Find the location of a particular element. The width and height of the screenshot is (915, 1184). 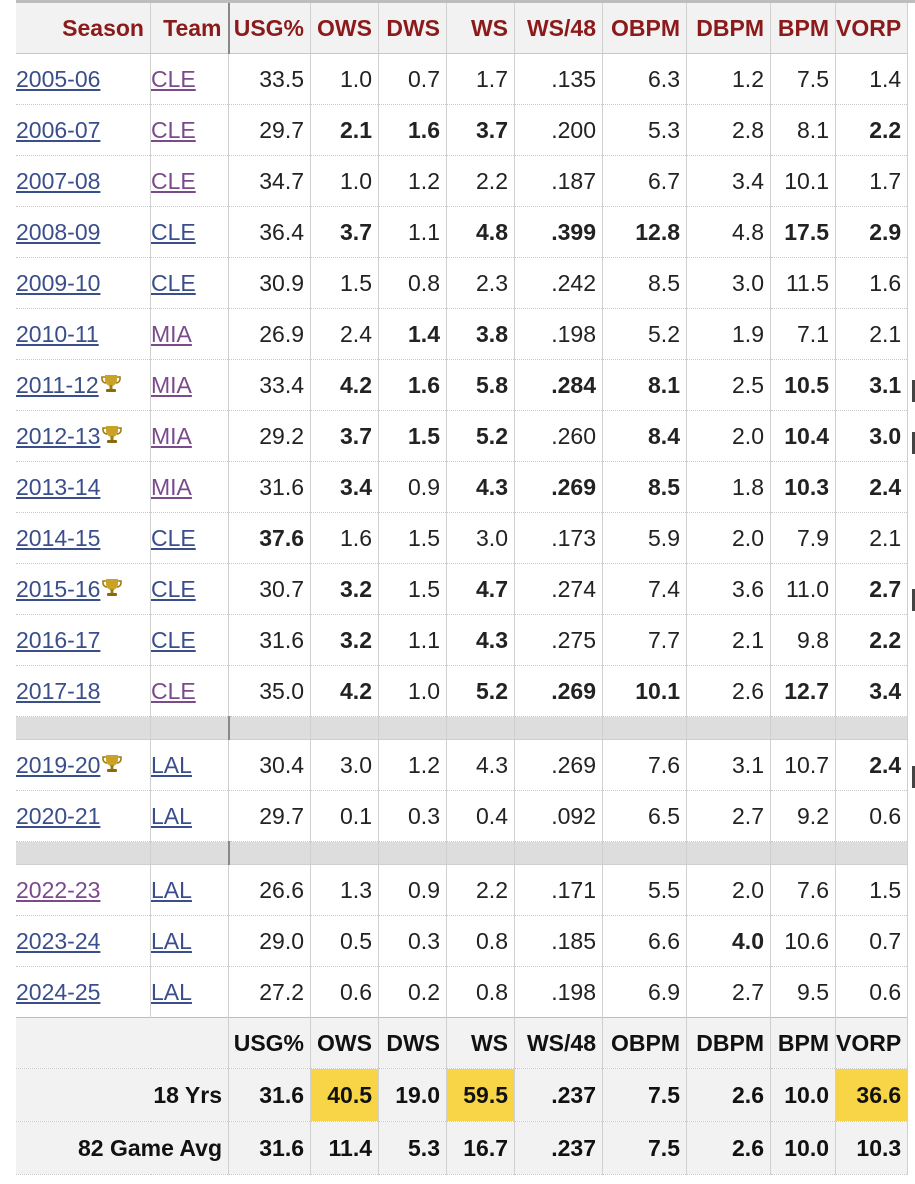

stat-cell-bpm: 7.6 is located at coordinates (803, 890).